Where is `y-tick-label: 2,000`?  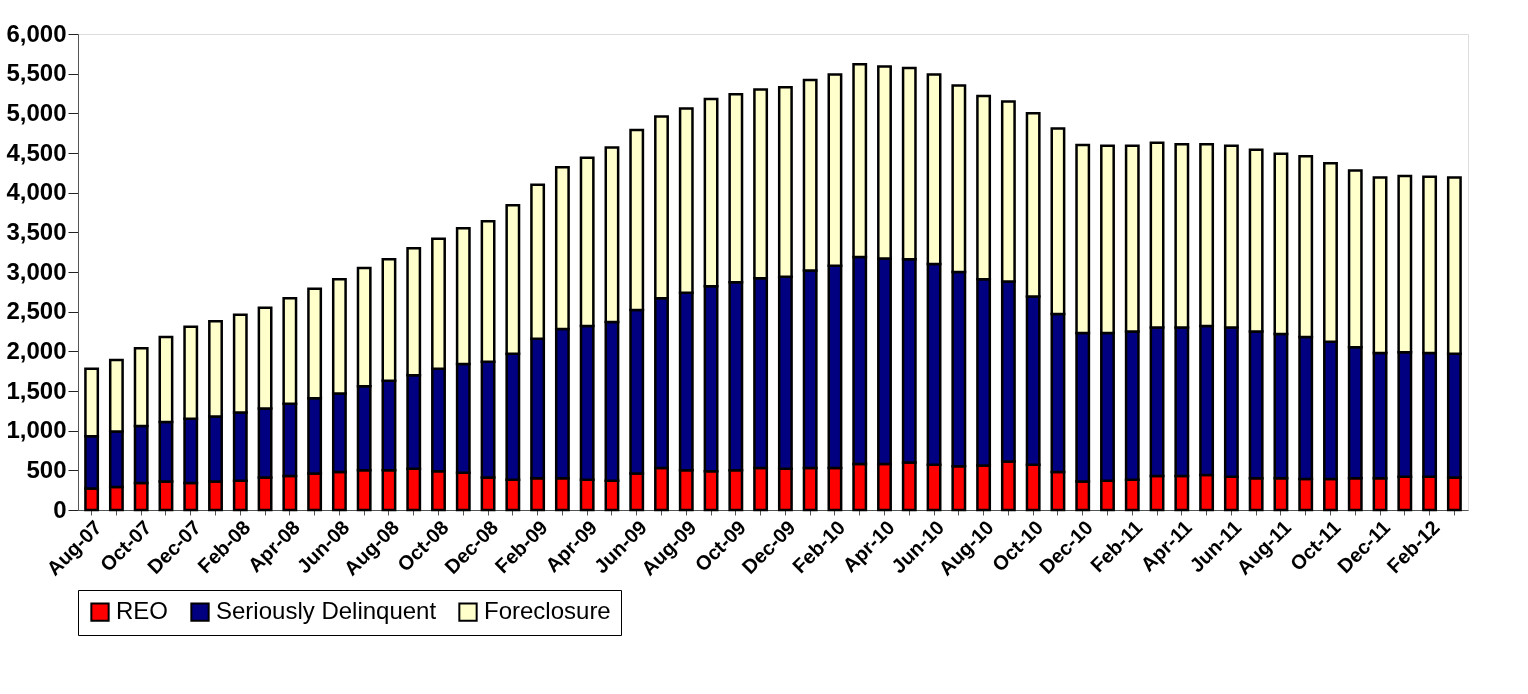 y-tick-label: 2,000 is located at coordinates (36, 350).